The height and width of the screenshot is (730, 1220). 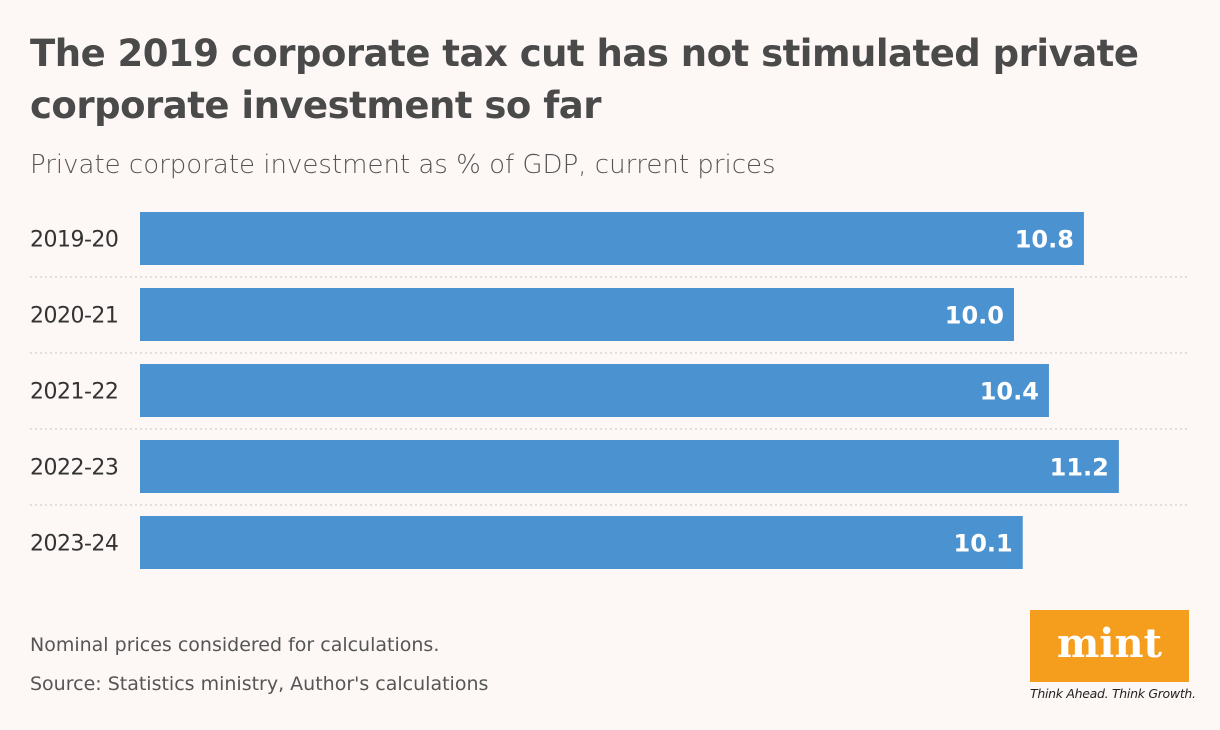 What do you see at coordinates (974, 316) in the screenshot?
I see `data-label: 10.0` at bounding box center [974, 316].